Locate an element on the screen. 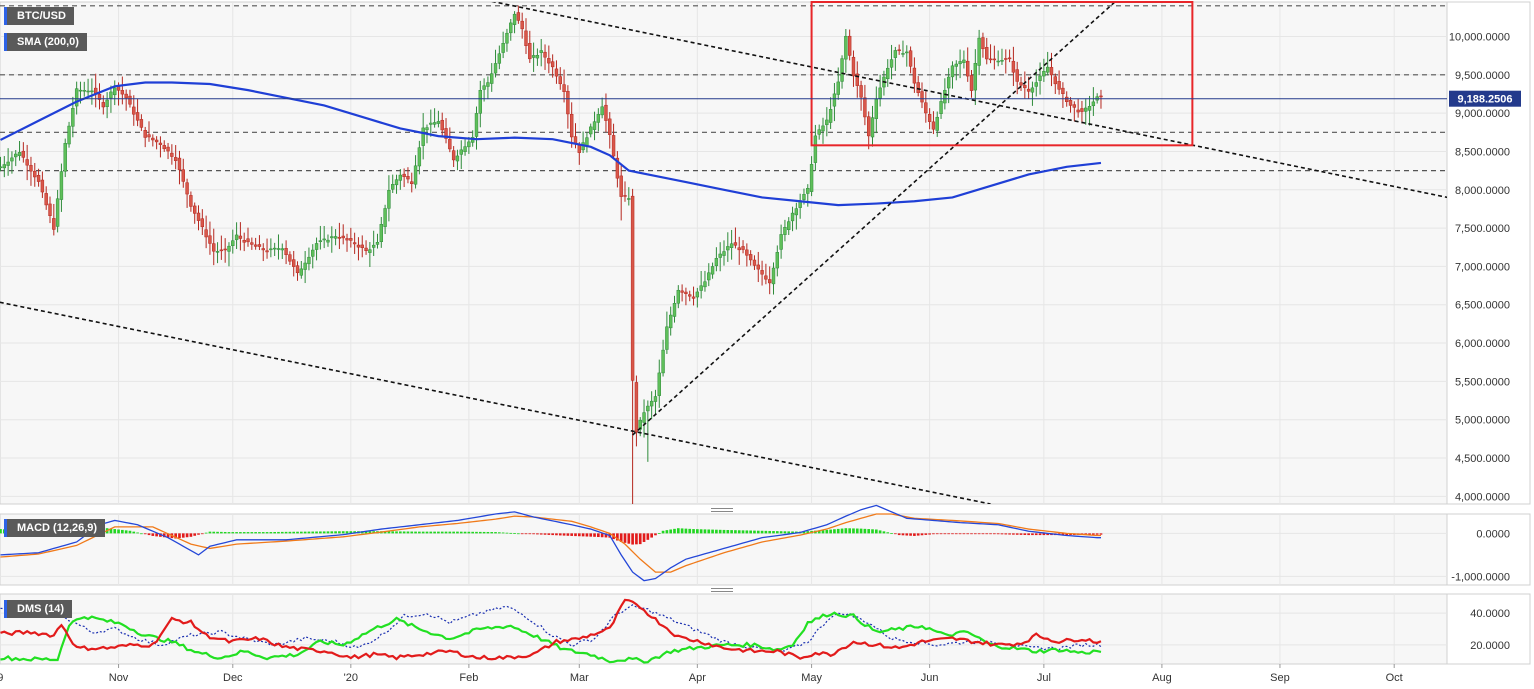  minus-di-line is located at coordinates (551, 629).